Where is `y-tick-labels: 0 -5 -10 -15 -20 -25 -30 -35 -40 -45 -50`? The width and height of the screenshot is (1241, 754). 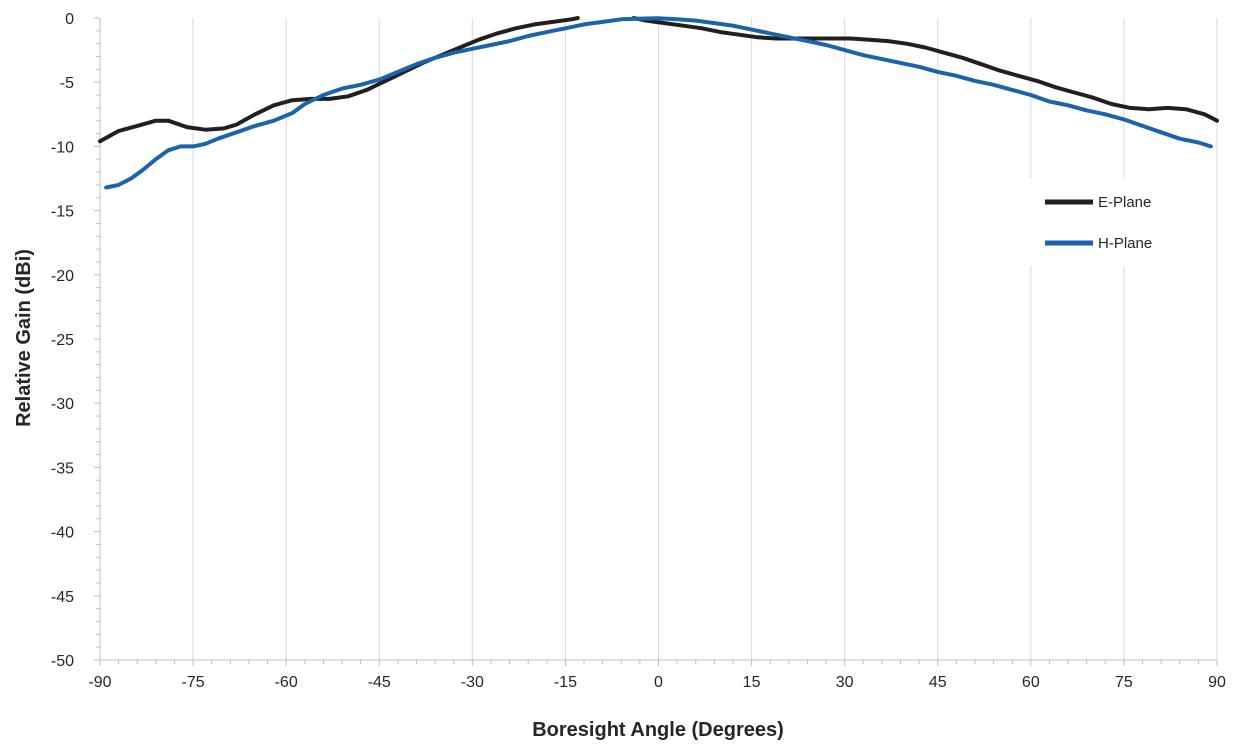
y-tick-labels: 0 -5 -10 -15 -20 -25 -30 -35 -40 -45 -50 is located at coordinates (62, 340).